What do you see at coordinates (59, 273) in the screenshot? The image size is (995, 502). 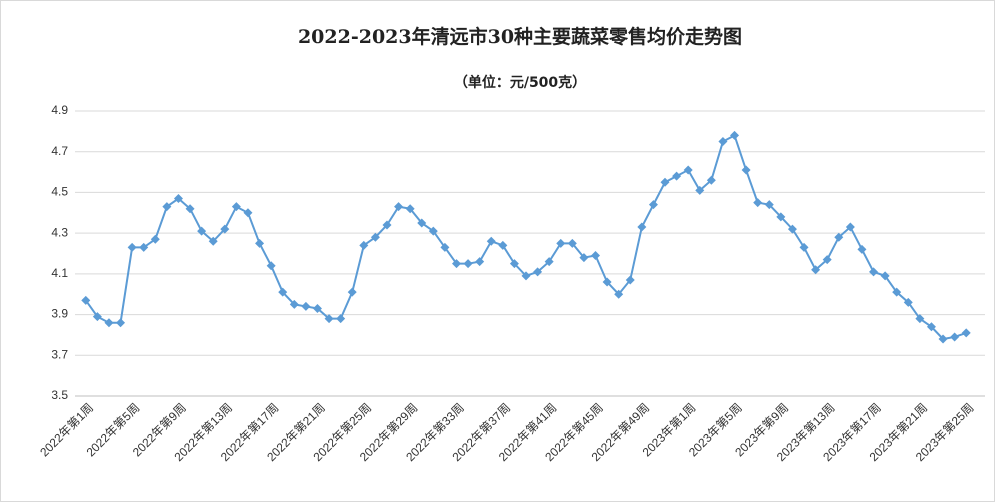 I see `y-tick-label: 4.1` at bounding box center [59, 273].